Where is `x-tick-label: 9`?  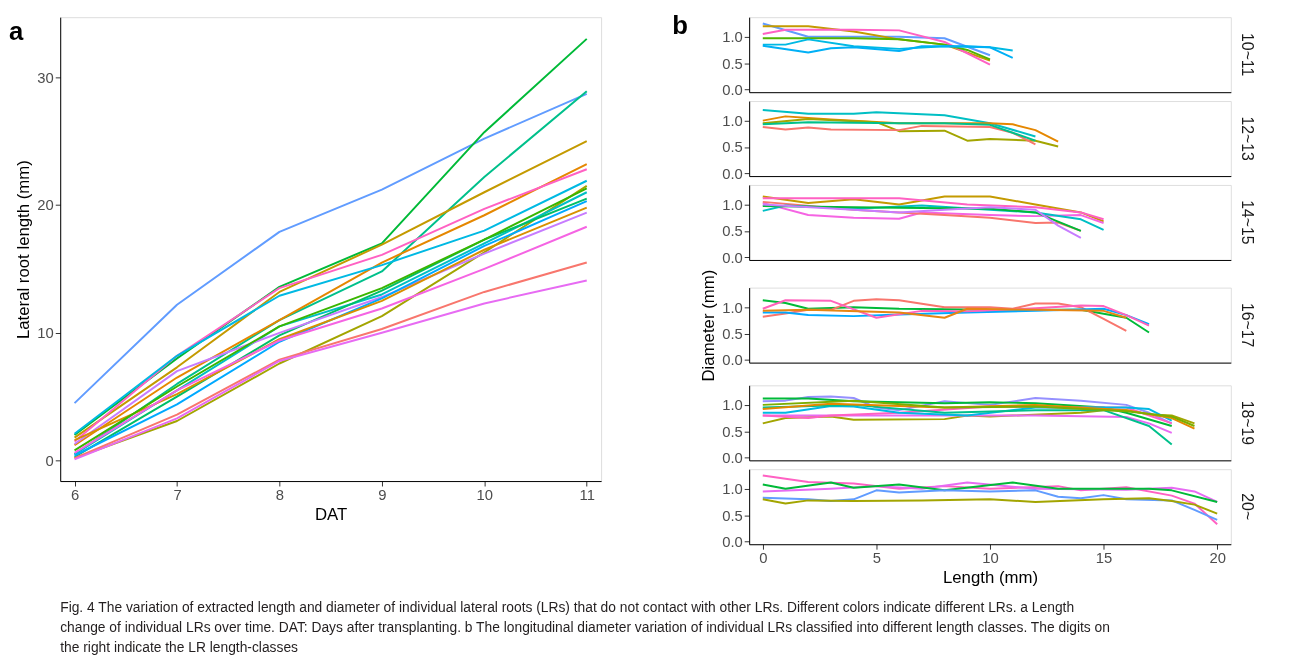
x-tick-label: 9 is located at coordinates (382, 495).